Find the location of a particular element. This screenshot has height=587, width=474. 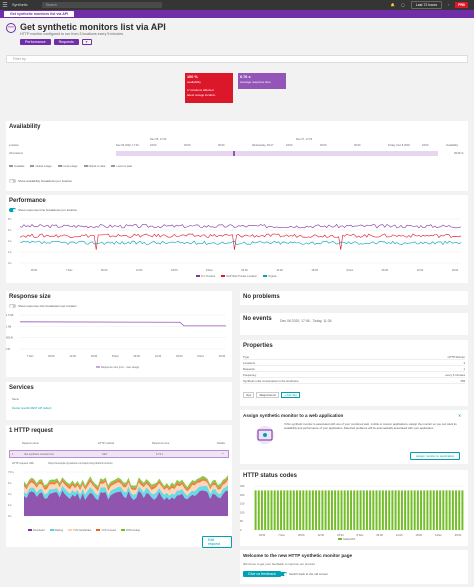

add-tag-button: + Add Tag is located at coordinates (290, 395).